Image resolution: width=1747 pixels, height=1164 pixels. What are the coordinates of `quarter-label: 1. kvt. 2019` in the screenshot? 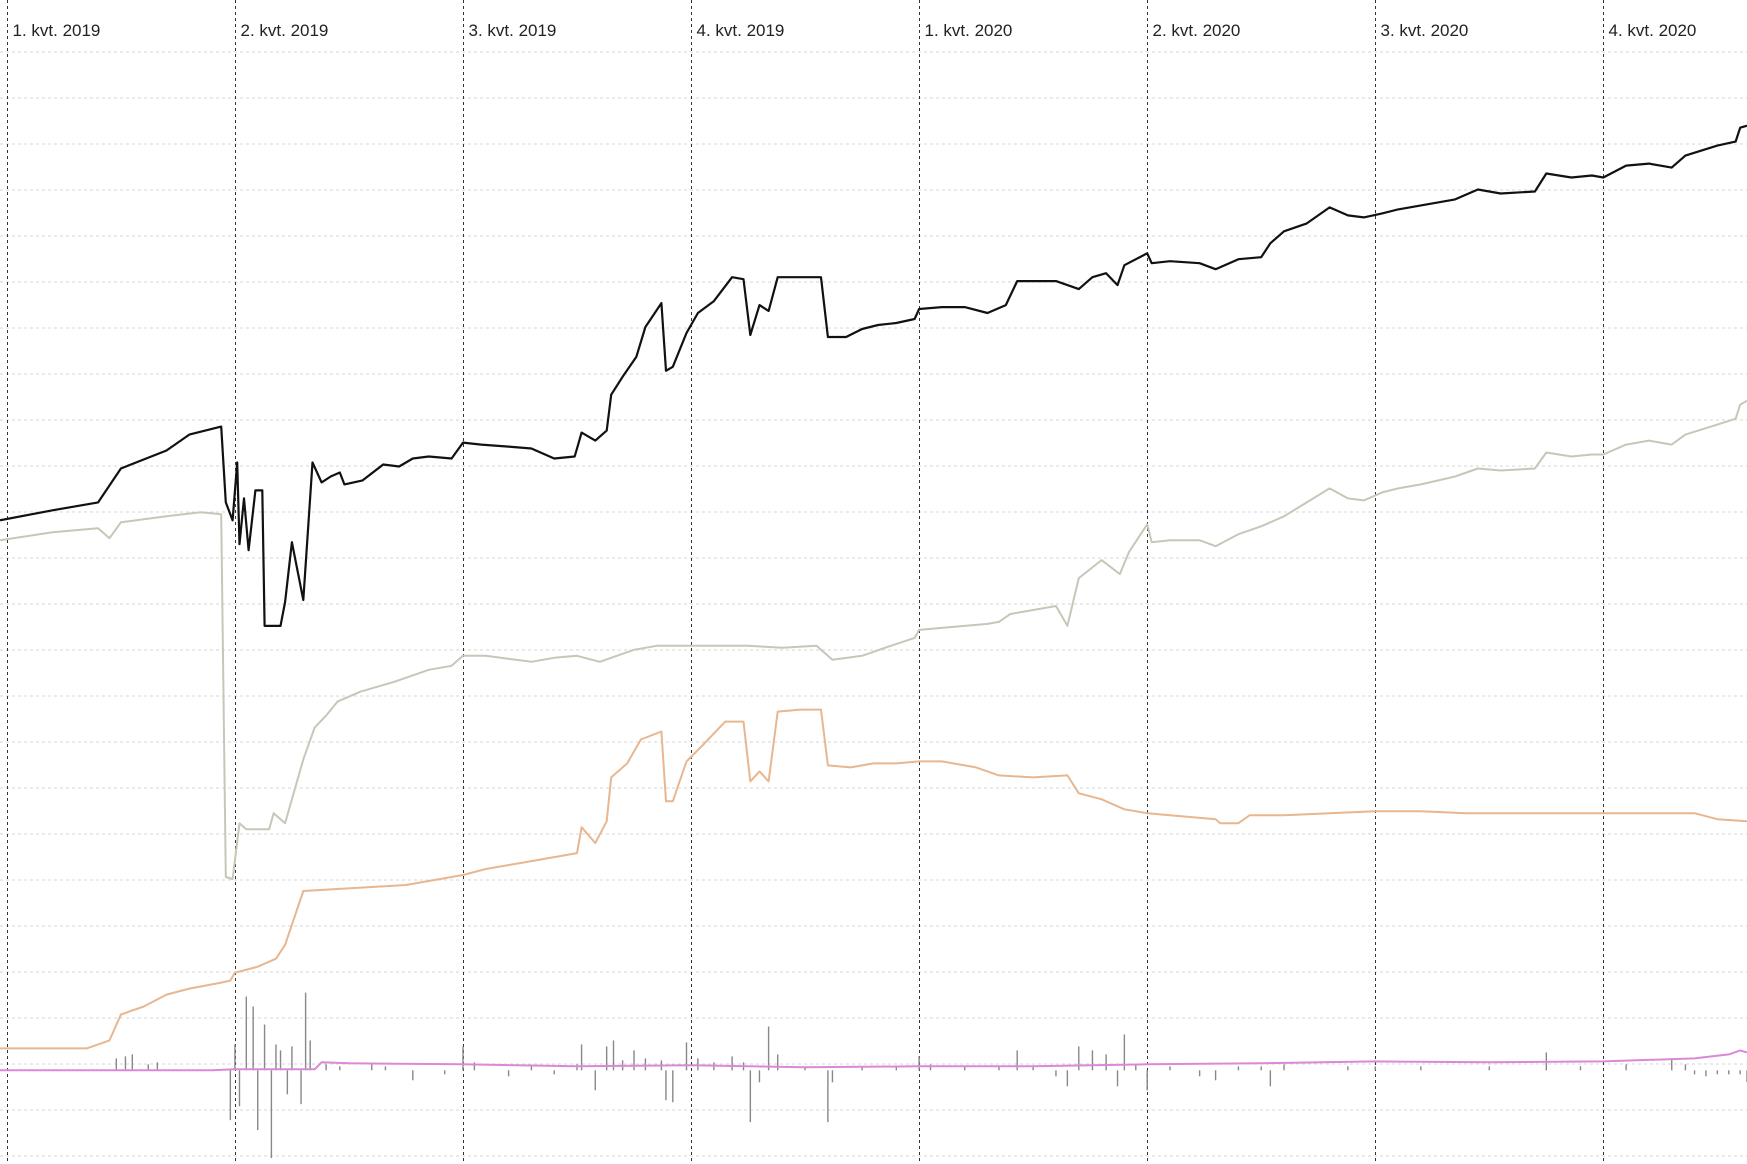 It's located at (57, 30).